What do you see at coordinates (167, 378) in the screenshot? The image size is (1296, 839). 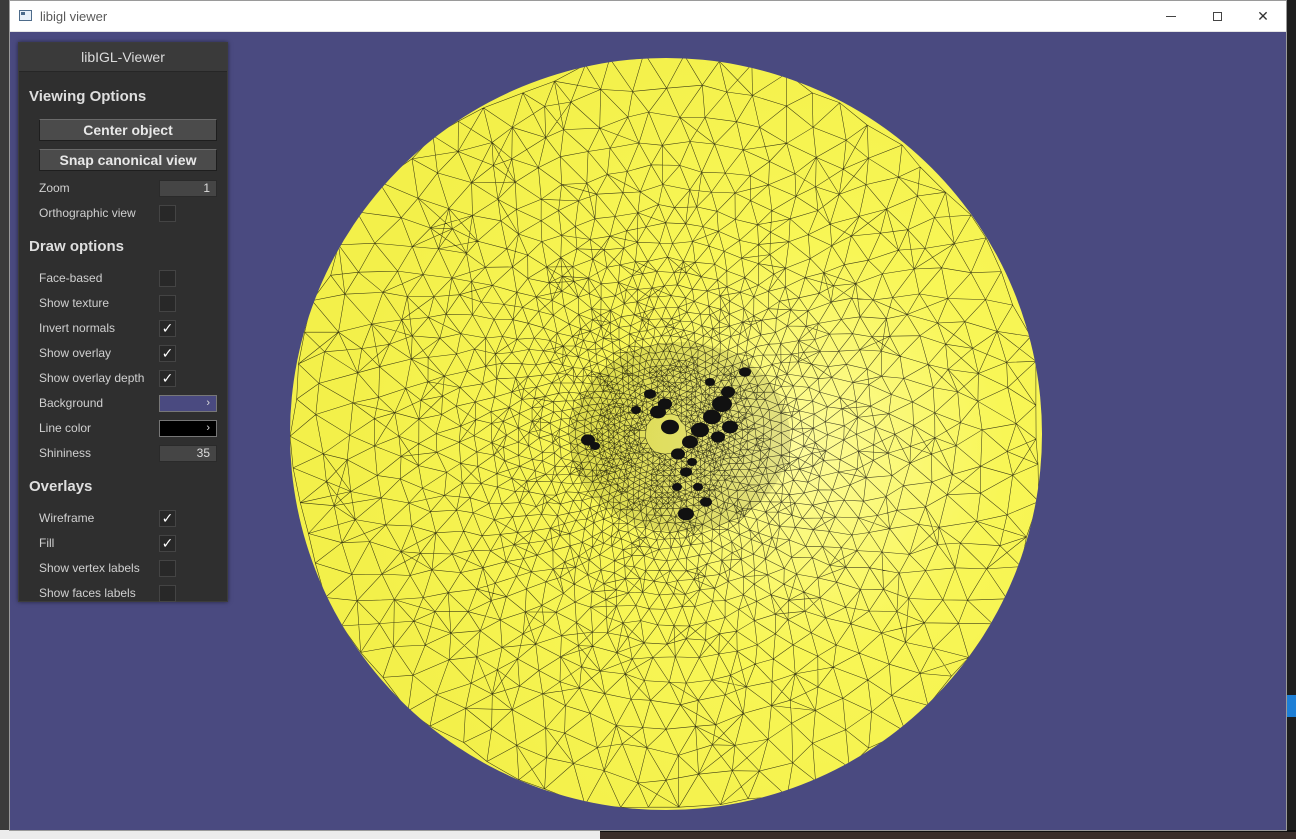 I see `show-overlay-depth-checkbox: ✓` at bounding box center [167, 378].